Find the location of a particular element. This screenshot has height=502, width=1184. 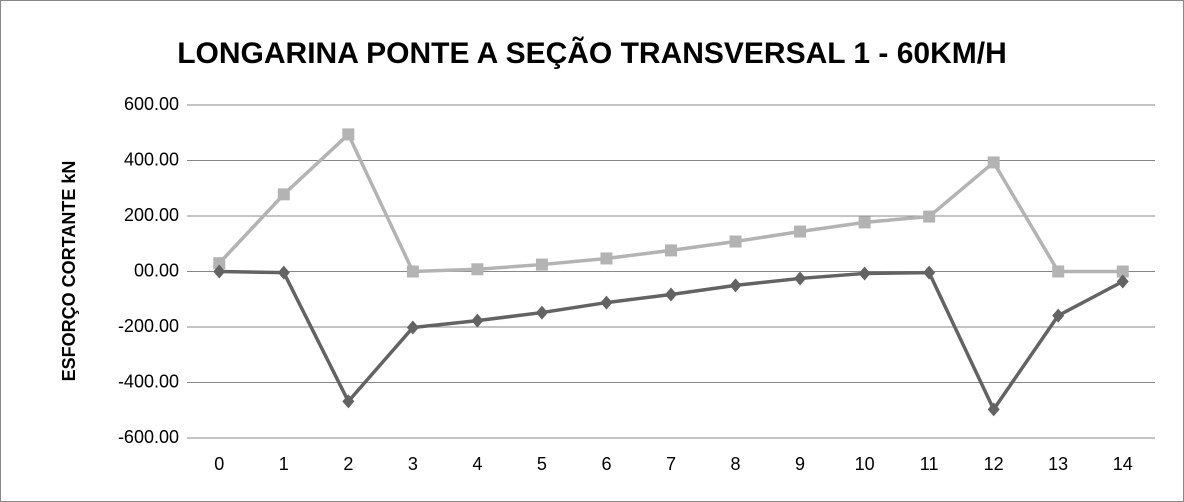

x-tick-label: 8 is located at coordinates (736, 464).